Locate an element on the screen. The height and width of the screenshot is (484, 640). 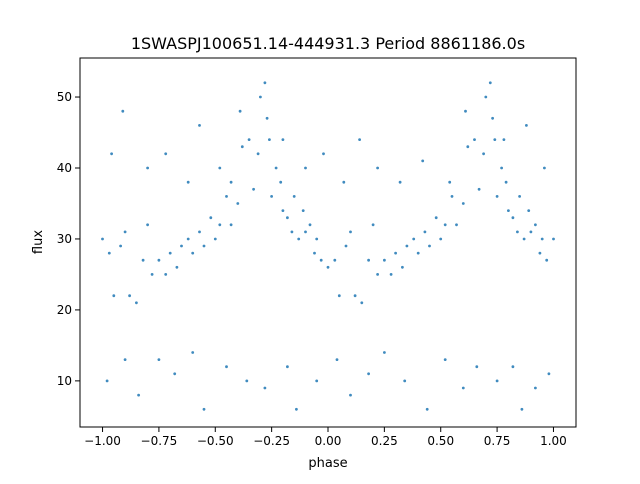
y-tick-label: 30 is located at coordinates (64, 239).